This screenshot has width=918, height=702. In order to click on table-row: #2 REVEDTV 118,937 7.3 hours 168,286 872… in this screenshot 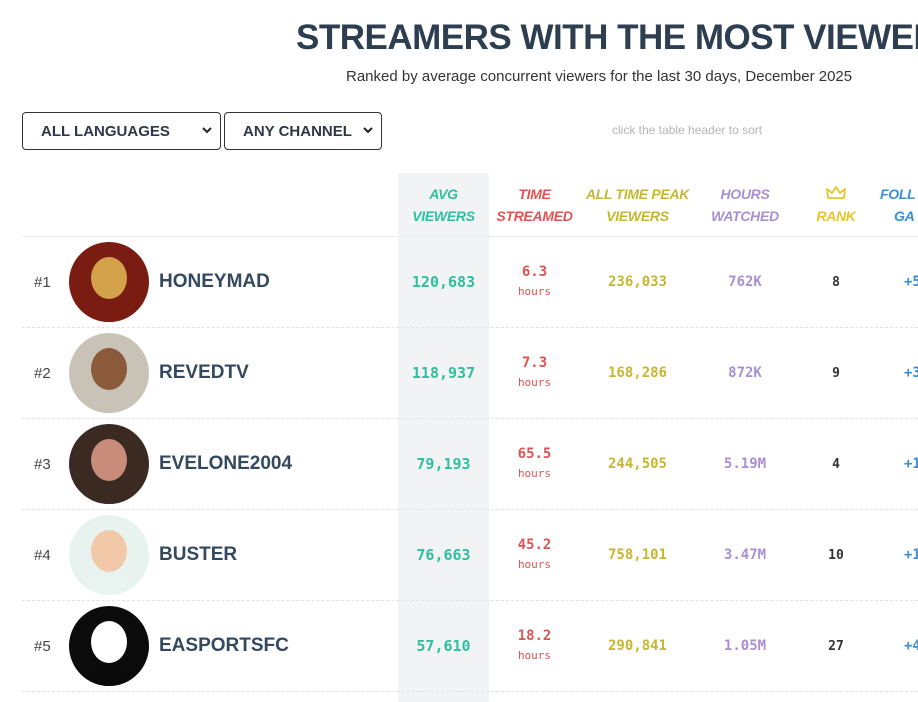, I will do `click(470, 373)`.